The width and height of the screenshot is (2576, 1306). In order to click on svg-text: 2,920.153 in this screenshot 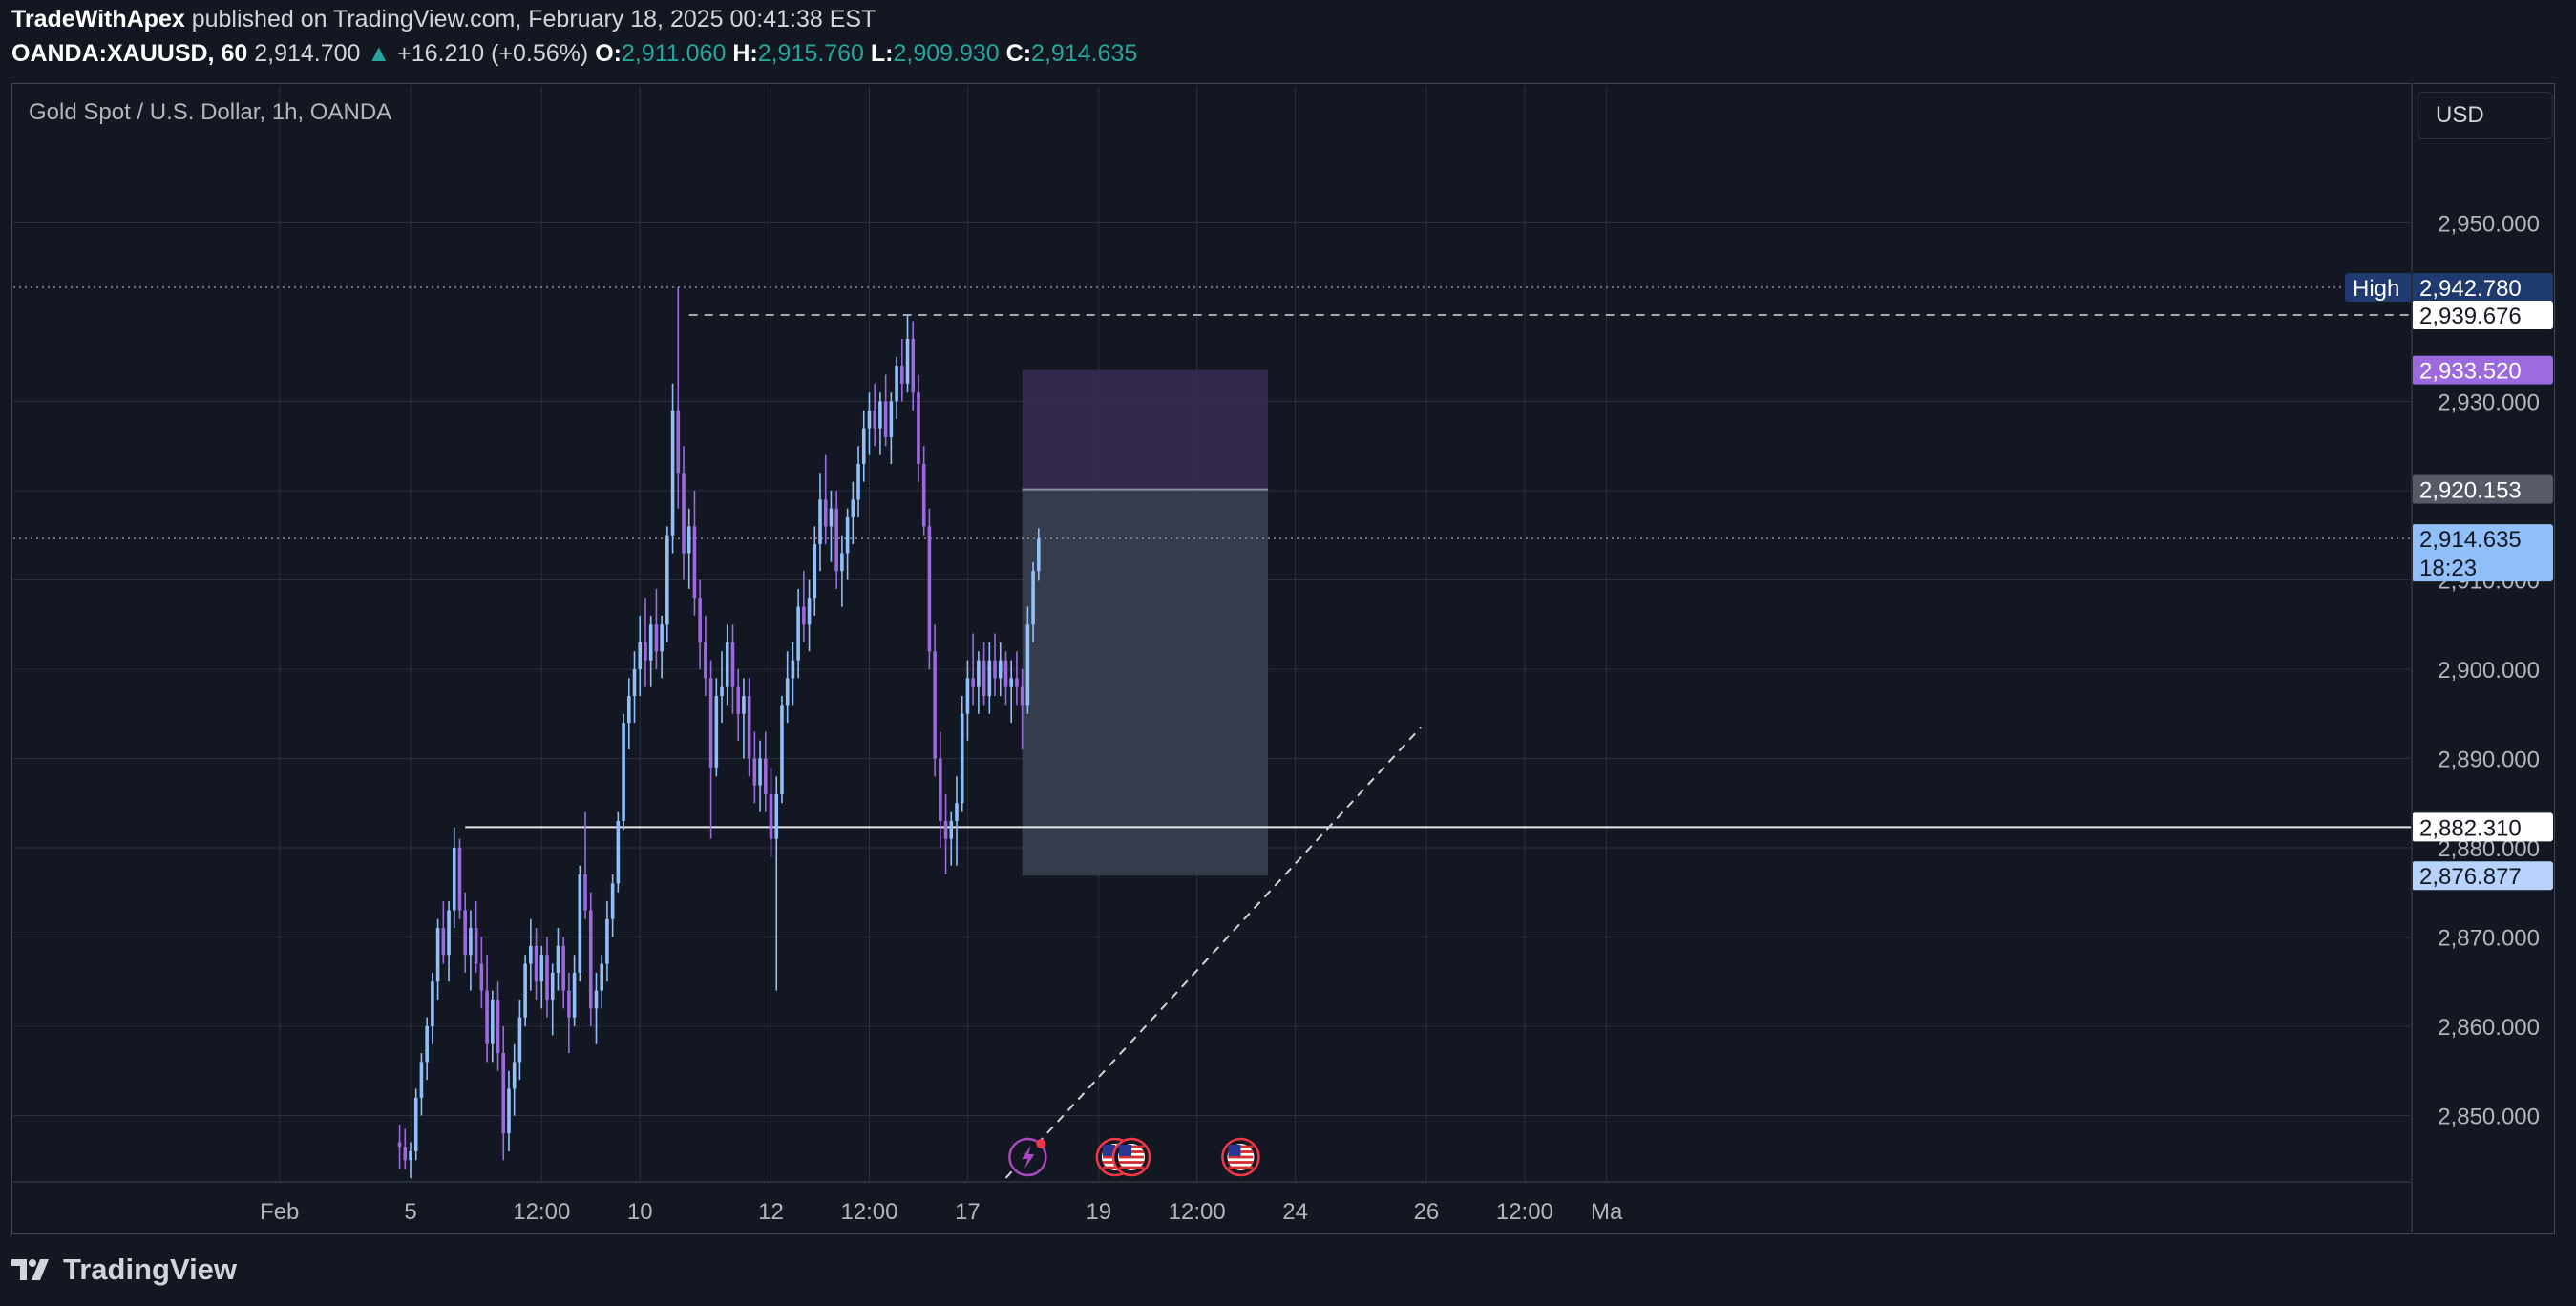, I will do `click(2470, 491)`.